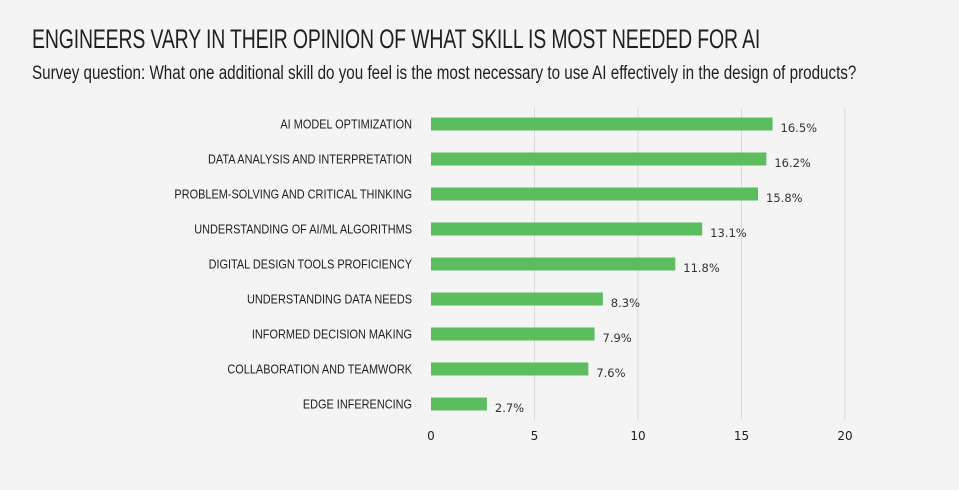  Describe the element at coordinates (293, 194) in the screenshot. I see `category-label: PROBLEM-SOLVING AND CRITICAL THINKING` at that location.